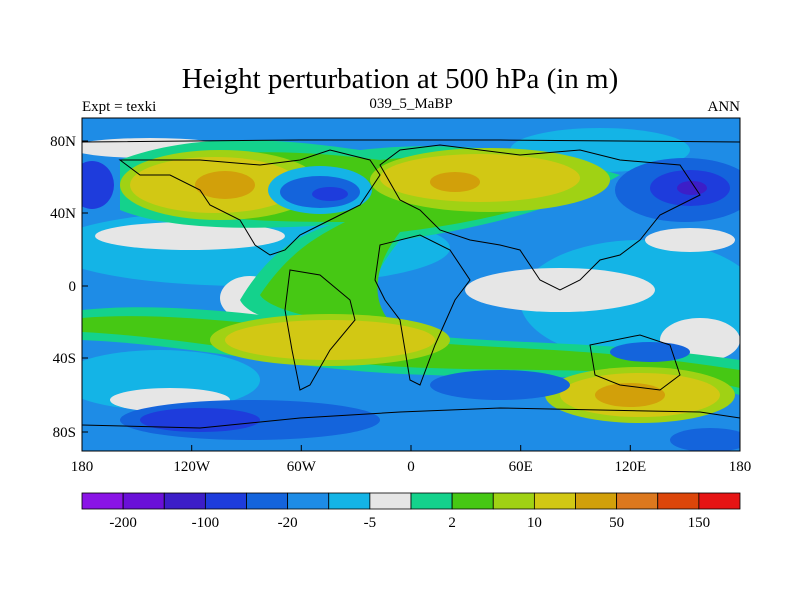 The image size is (800, 600). Describe the element at coordinates (302, 467) in the screenshot. I see `x-tick-label: 60W` at that location.